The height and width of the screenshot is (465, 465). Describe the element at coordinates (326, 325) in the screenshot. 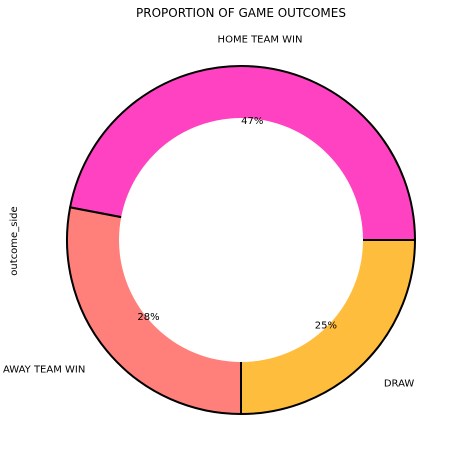

I see `pct-label-draw: 25%` at that location.